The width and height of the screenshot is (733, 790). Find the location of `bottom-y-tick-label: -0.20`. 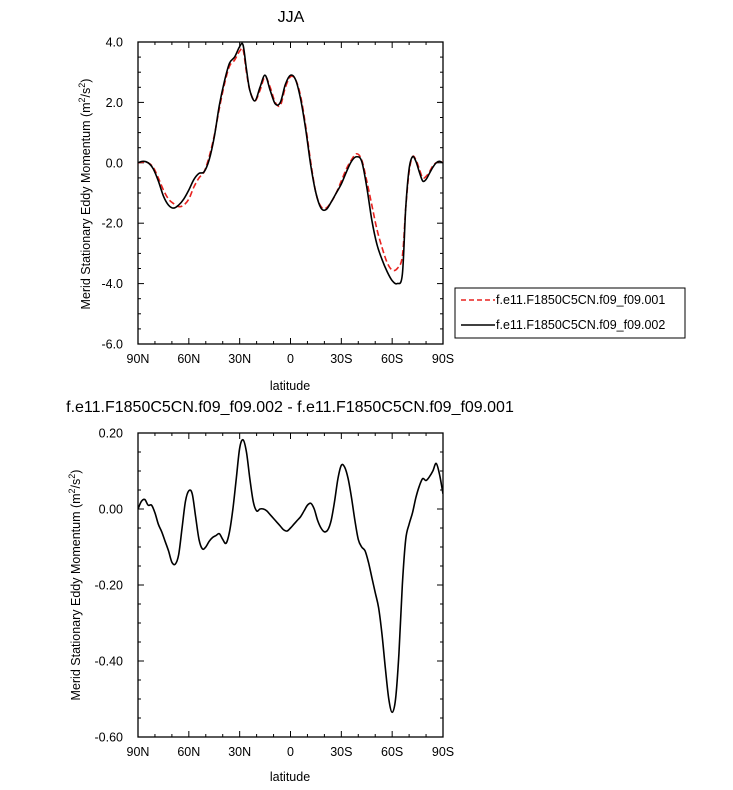

bottom-y-tick-label: -0.20 is located at coordinates (109, 586).